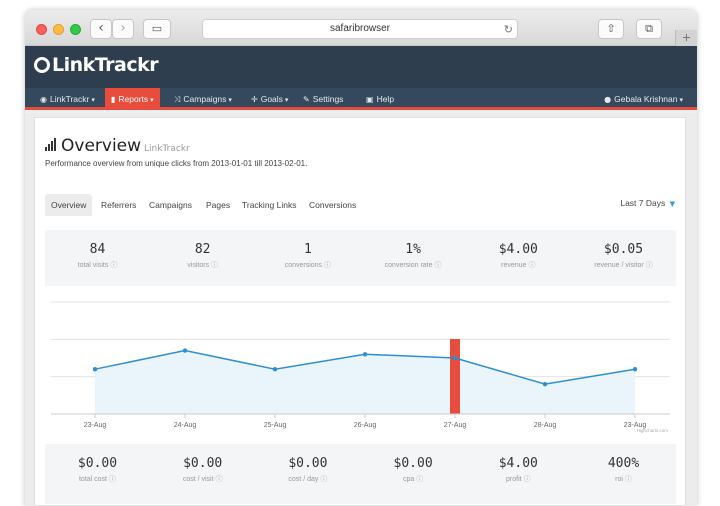  I want to click on menu-item-label: Reports, so click(133, 99).